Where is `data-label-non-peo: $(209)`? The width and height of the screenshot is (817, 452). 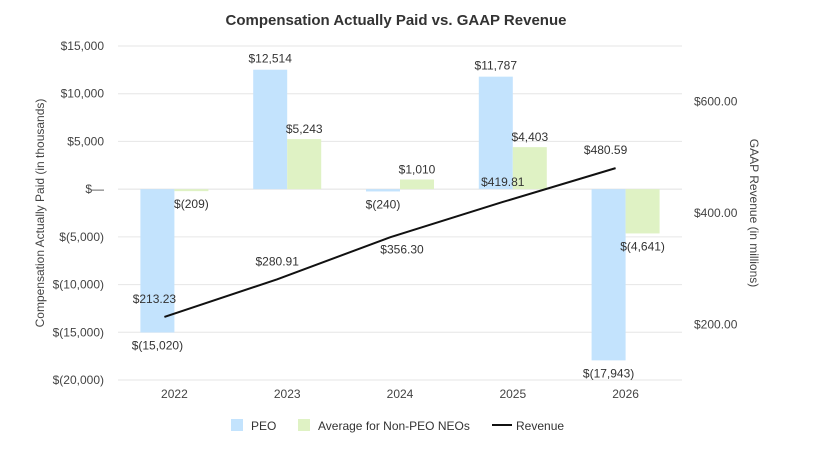 data-label-non-peo: $(209) is located at coordinates (191, 204).